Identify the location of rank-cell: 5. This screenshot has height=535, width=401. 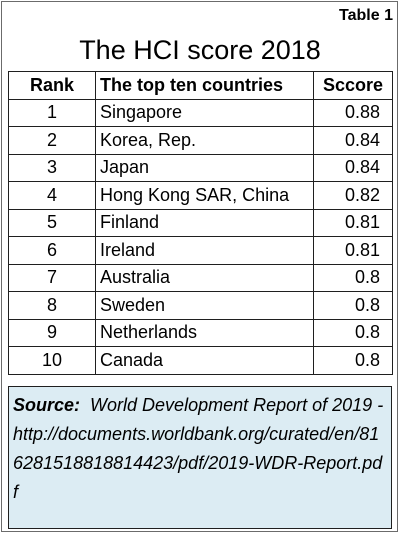
(52, 222).